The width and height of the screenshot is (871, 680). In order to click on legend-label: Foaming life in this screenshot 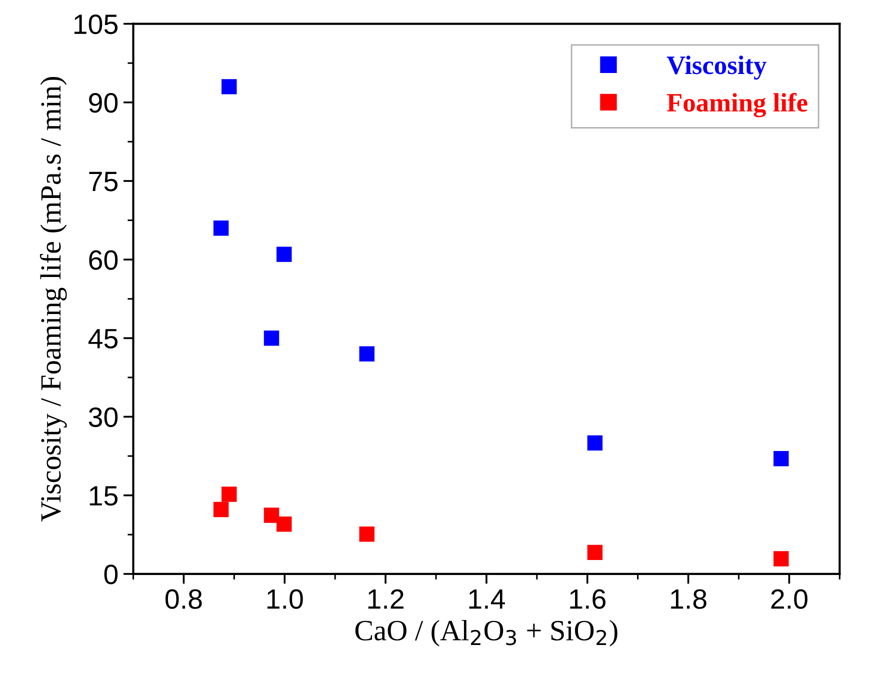, I will do `click(737, 105)`.